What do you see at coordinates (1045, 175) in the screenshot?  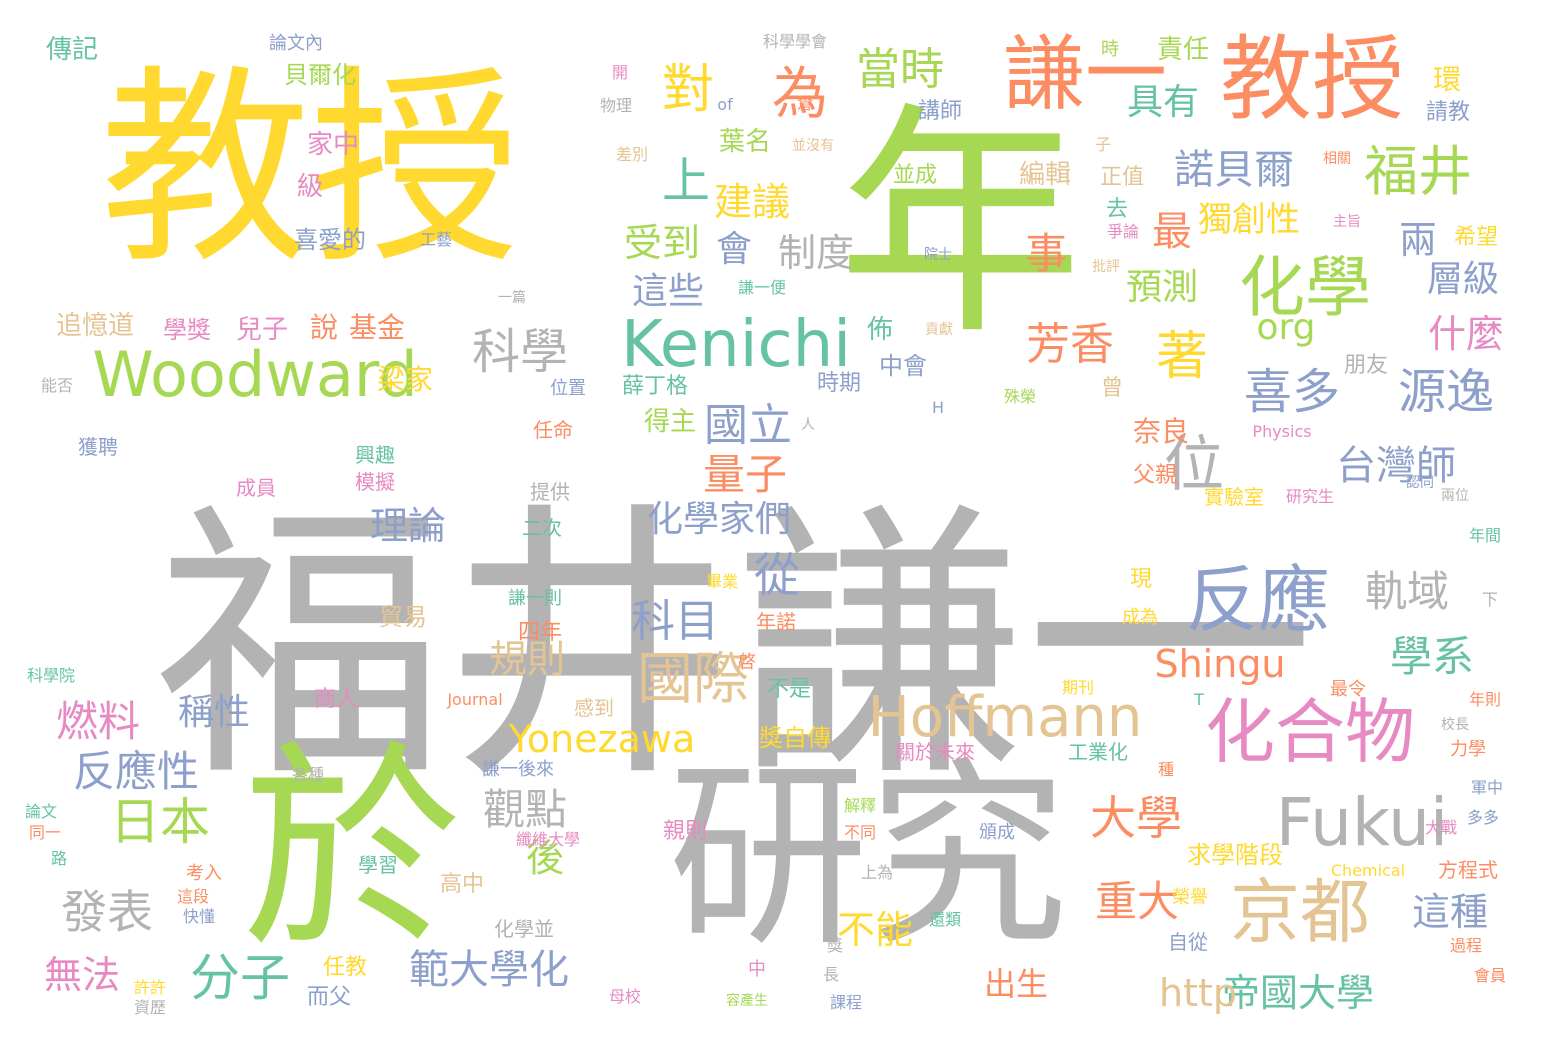 I see `word: 編輯` at bounding box center [1045, 175].